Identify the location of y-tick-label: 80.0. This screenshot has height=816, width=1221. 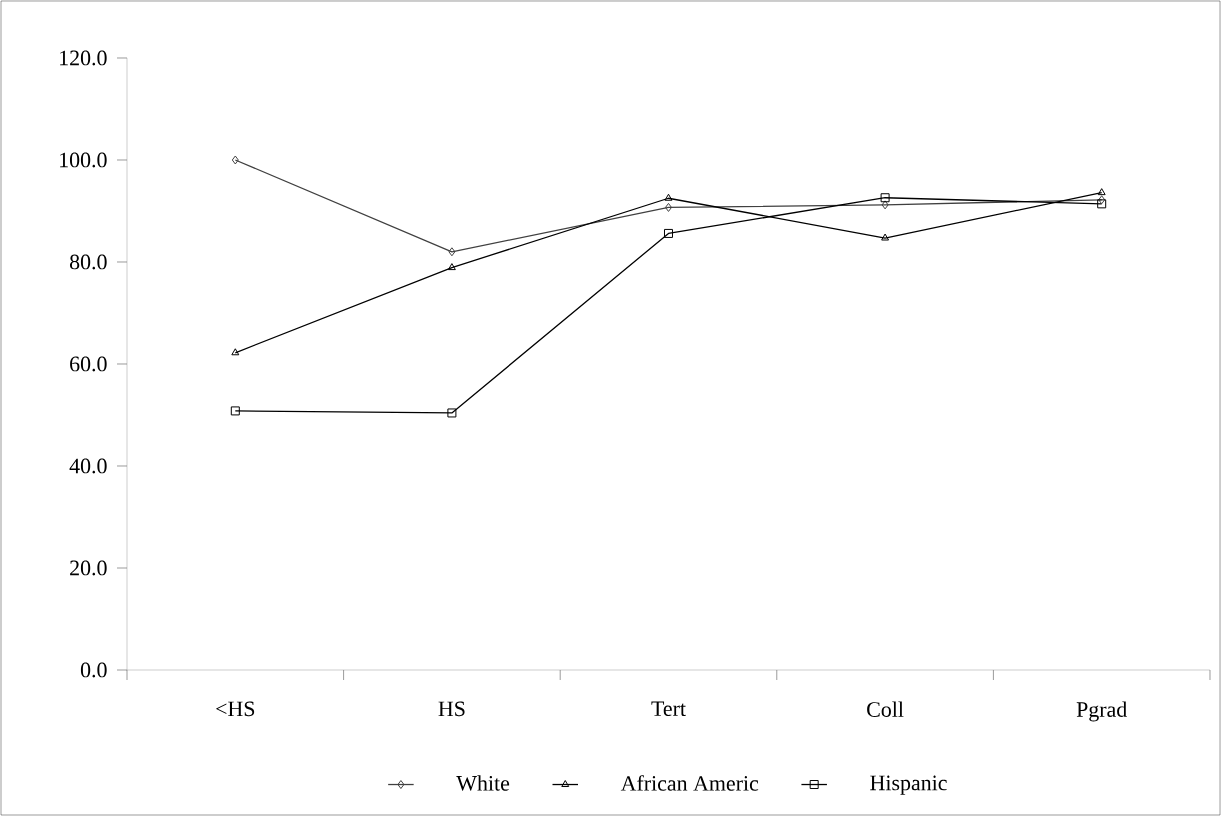
(88, 262).